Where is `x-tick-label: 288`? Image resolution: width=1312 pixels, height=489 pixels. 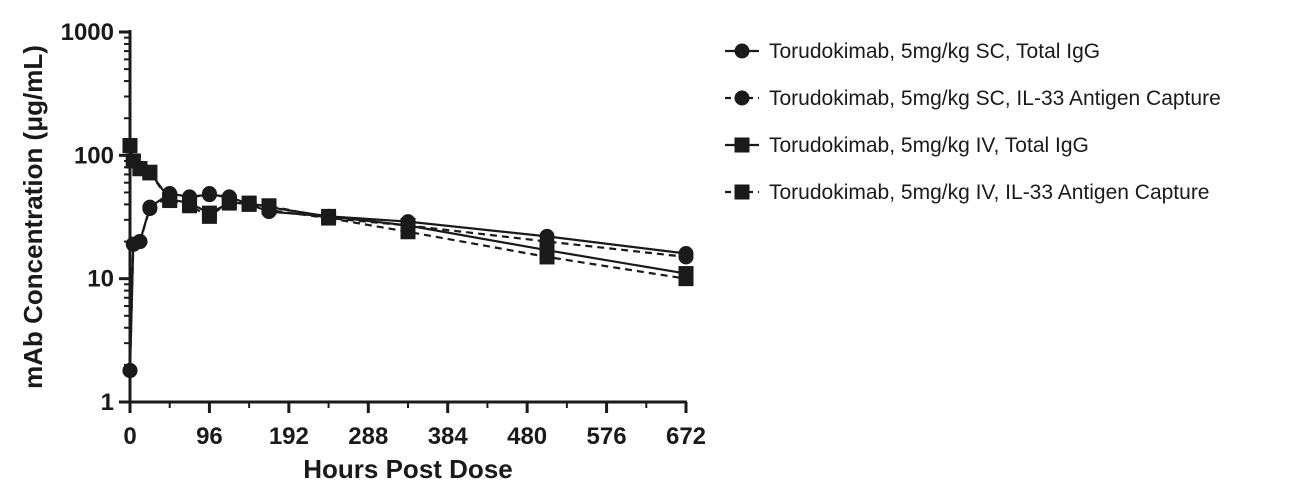 x-tick-label: 288 is located at coordinates (368, 436).